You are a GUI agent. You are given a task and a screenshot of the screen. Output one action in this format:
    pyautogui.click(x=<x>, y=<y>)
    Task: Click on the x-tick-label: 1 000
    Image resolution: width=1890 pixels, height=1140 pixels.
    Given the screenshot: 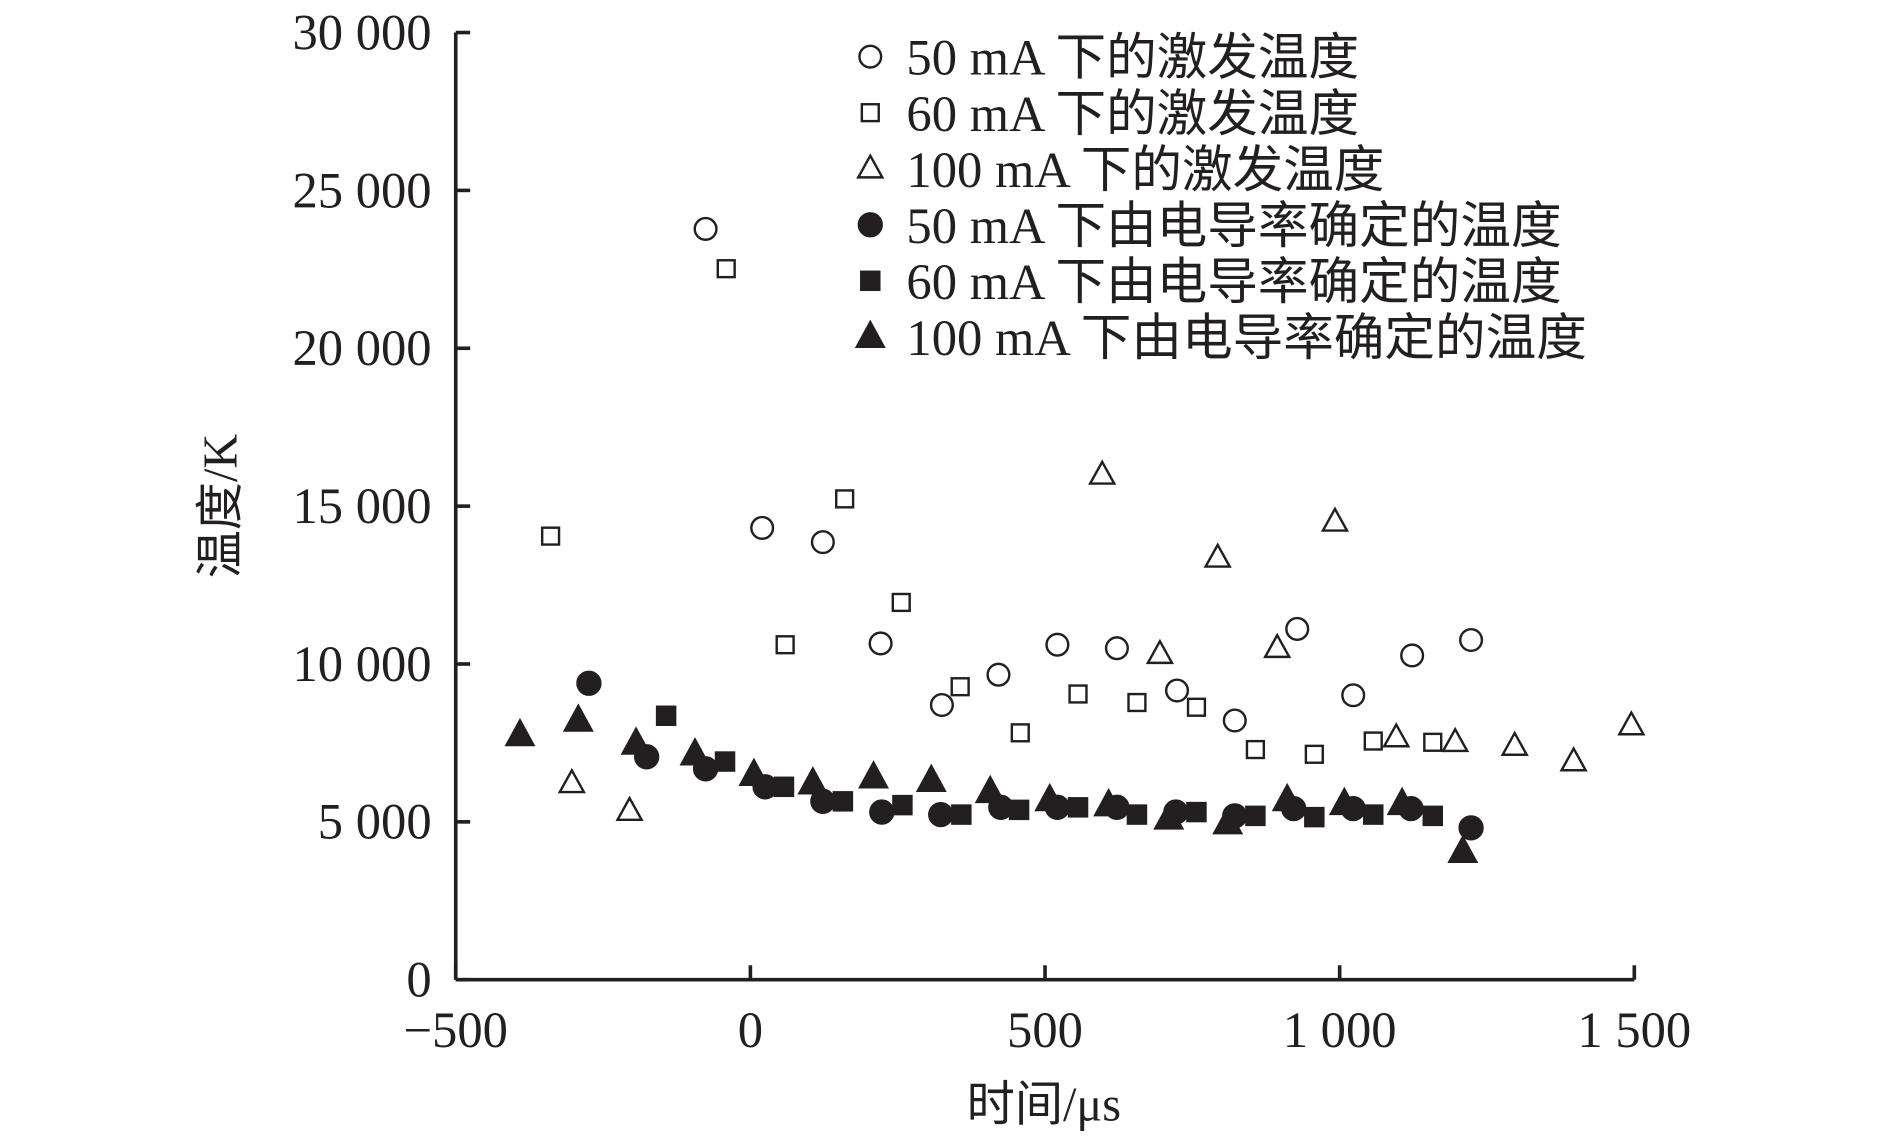 What is the action you would take?
    pyautogui.click(x=1340, y=1030)
    